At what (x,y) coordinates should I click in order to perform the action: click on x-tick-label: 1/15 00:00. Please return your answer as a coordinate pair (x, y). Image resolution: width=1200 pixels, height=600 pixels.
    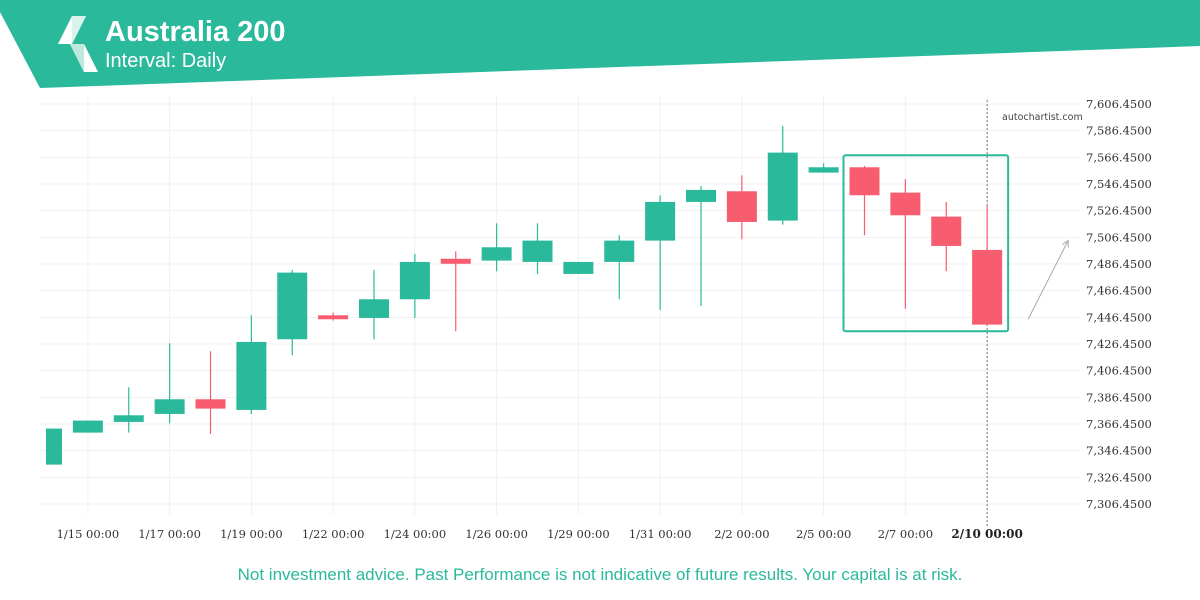
    Looking at the image, I should click on (88, 534).